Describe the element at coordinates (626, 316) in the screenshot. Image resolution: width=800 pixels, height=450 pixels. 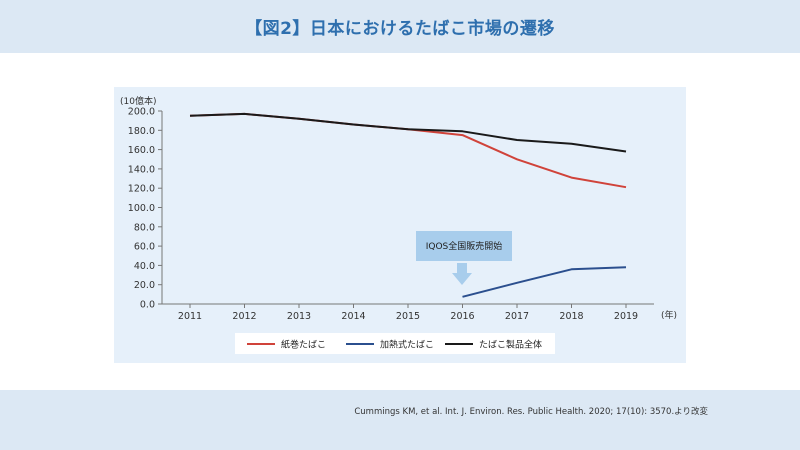
I see `x-tick-label: 2019` at that location.